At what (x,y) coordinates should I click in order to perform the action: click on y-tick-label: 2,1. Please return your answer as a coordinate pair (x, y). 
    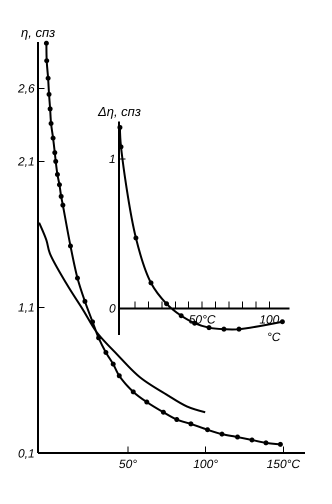
    Looking at the image, I should click on (26, 161).